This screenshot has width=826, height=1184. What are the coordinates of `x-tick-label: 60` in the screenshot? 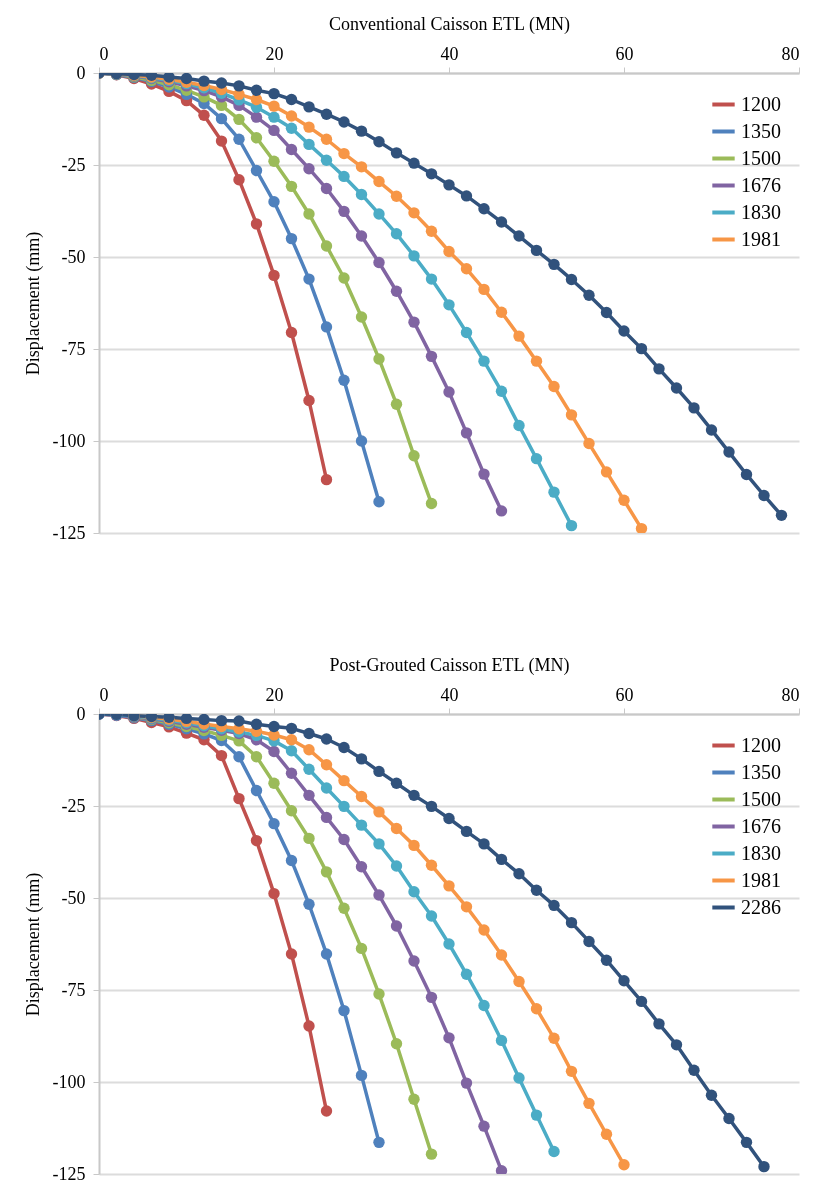 It's located at (624, 694).